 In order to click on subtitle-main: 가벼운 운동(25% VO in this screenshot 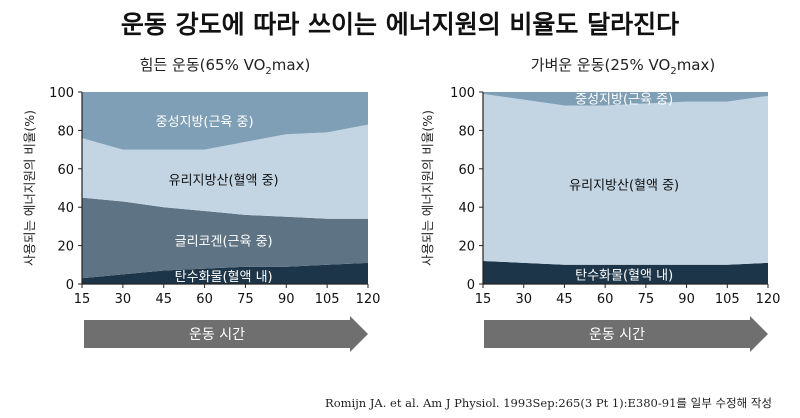, I will do `click(601, 65)`.